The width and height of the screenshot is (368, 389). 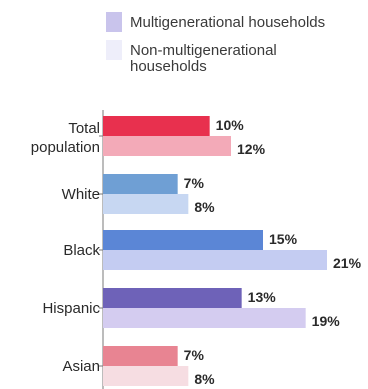 I want to click on value-label: 13%, so click(x=262, y=297).